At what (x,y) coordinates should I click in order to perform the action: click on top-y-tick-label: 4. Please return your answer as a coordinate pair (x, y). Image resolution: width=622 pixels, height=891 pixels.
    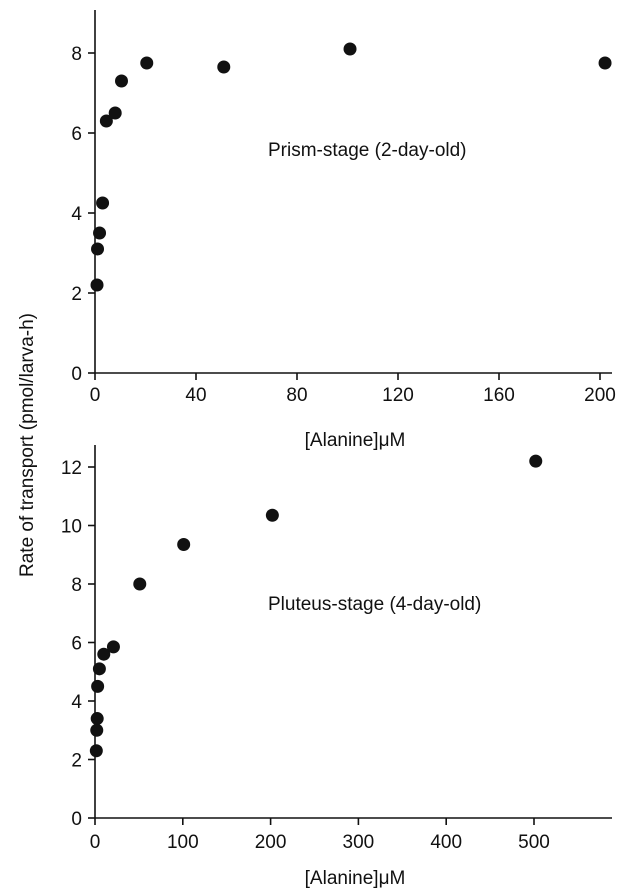
    Looking at the image, I should click on (76, 214).